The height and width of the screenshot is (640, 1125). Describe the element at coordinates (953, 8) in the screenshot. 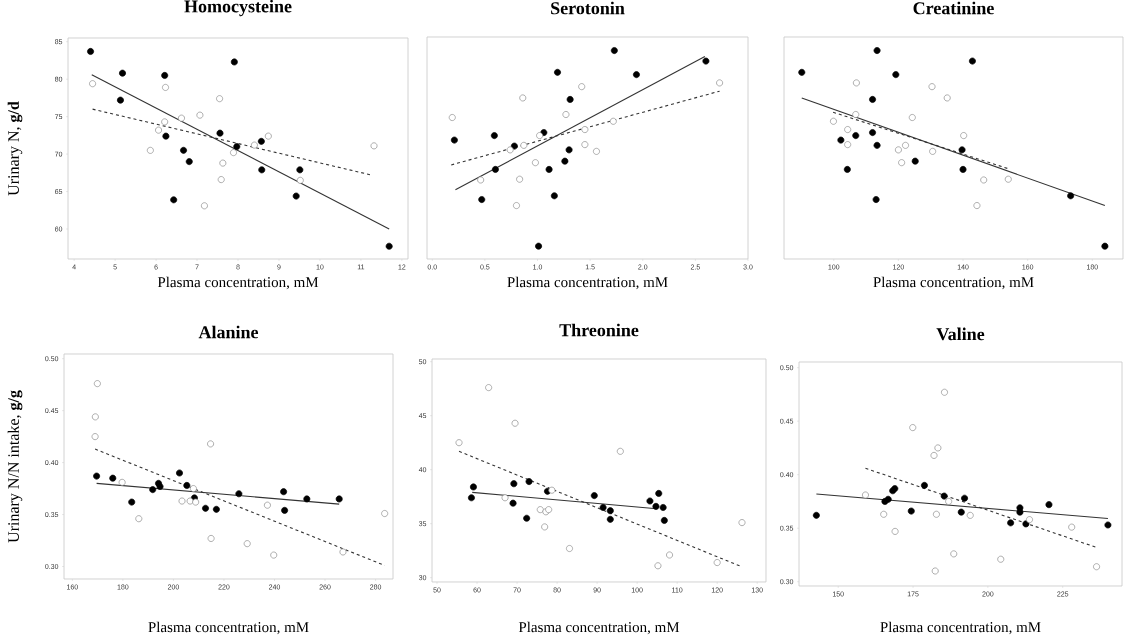

I see `chart-title: Creatinine` at that location.